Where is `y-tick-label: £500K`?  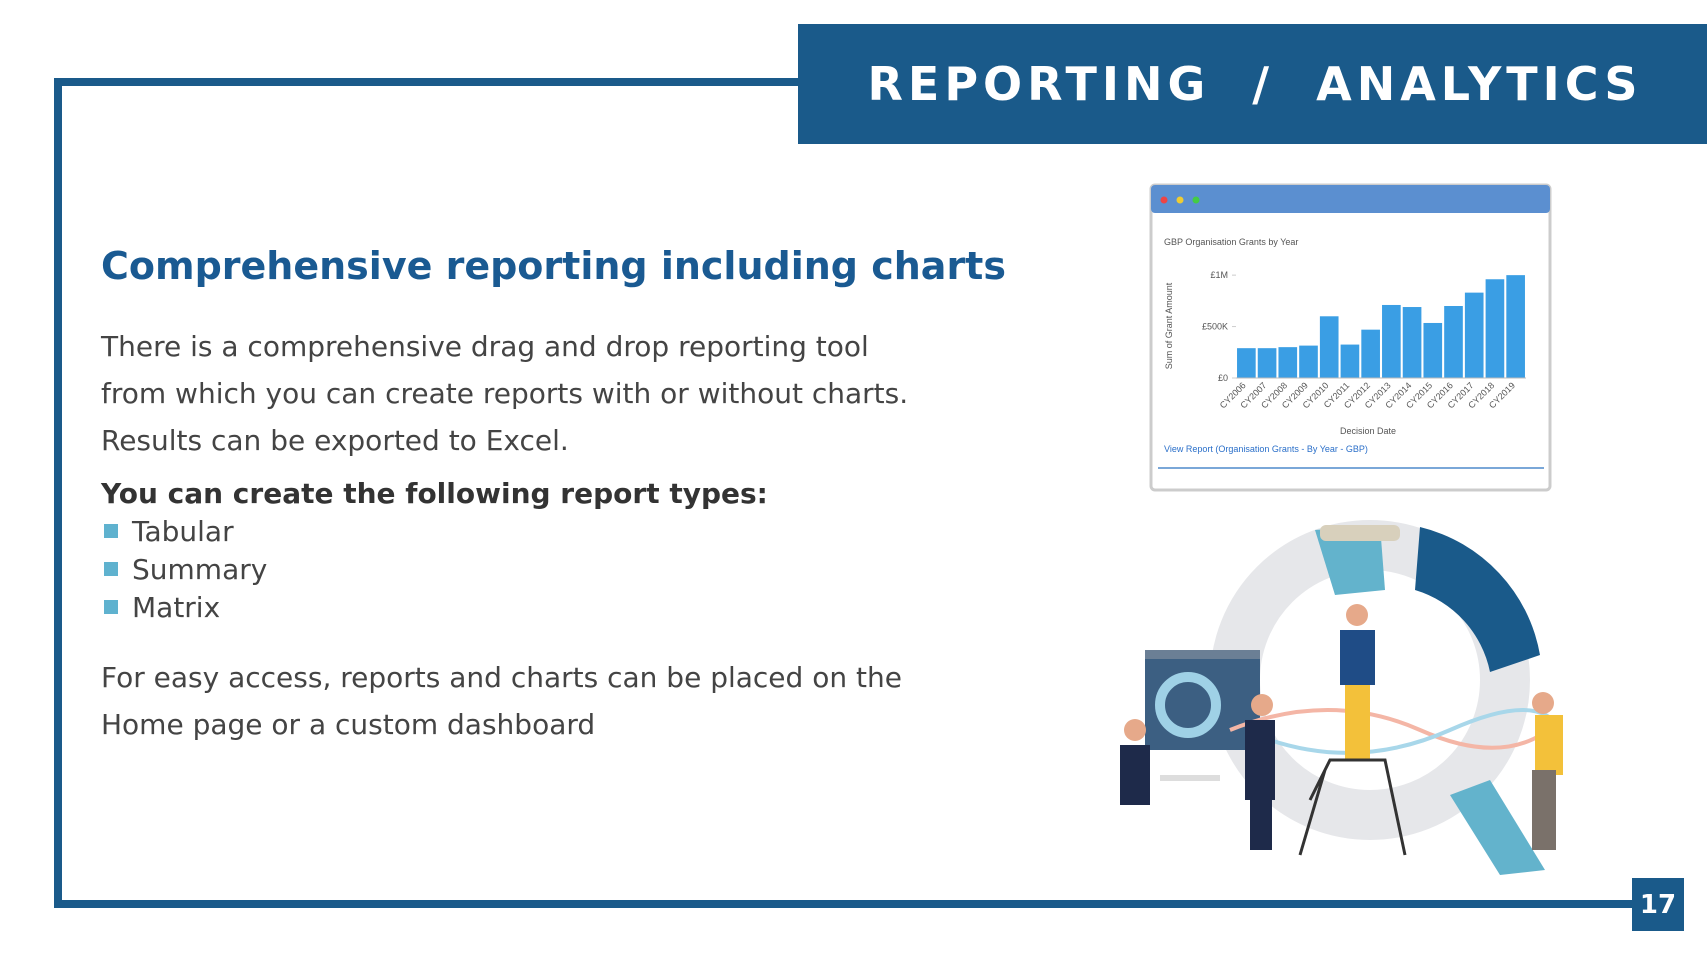
y-tick-label: £500K is located at coordinates (1215, 327).